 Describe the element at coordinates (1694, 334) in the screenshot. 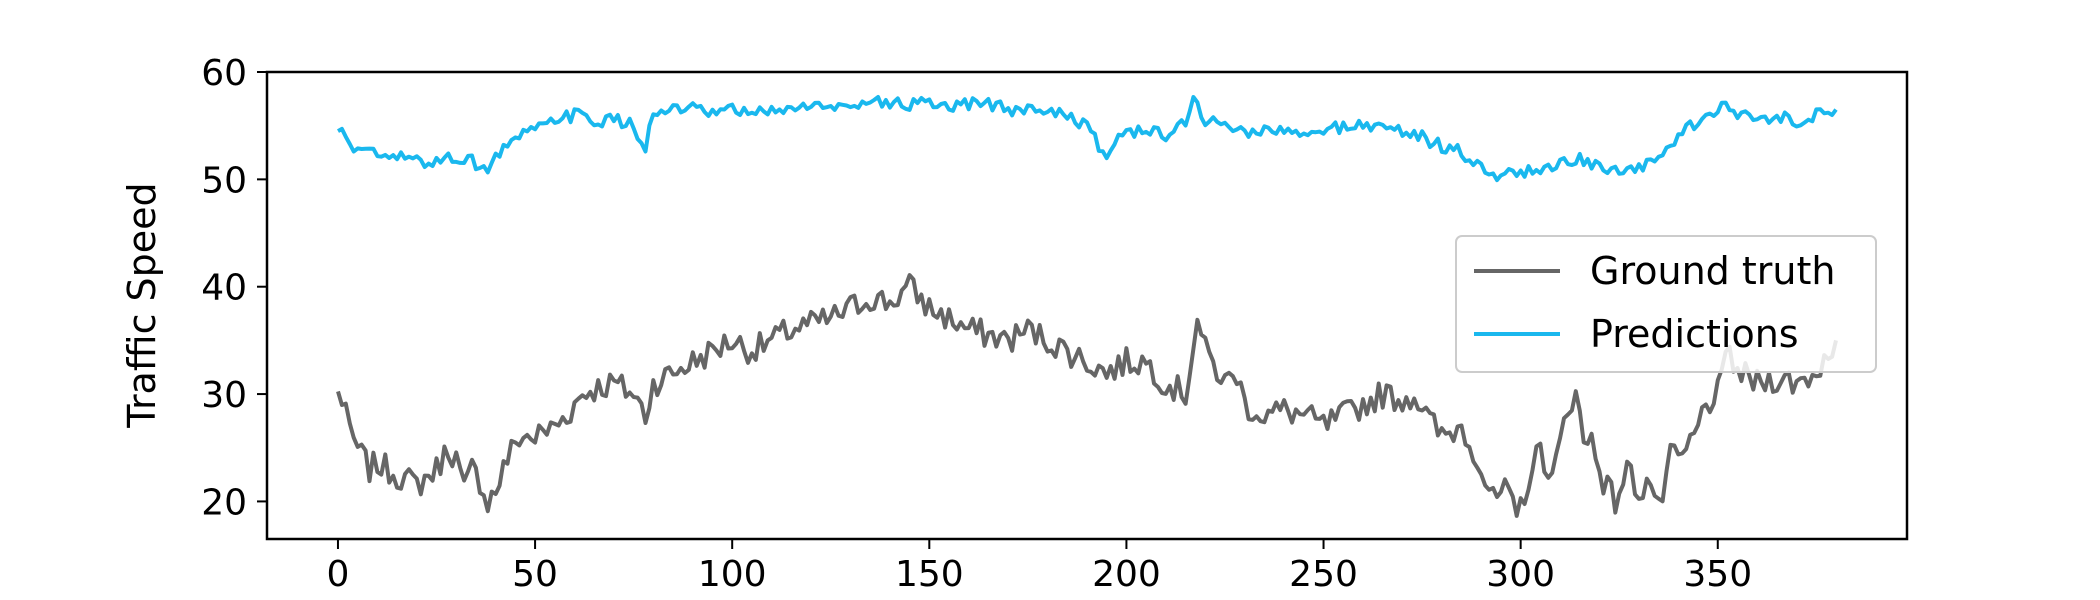

I see `legend-label-predictions: Predictions` at that location.